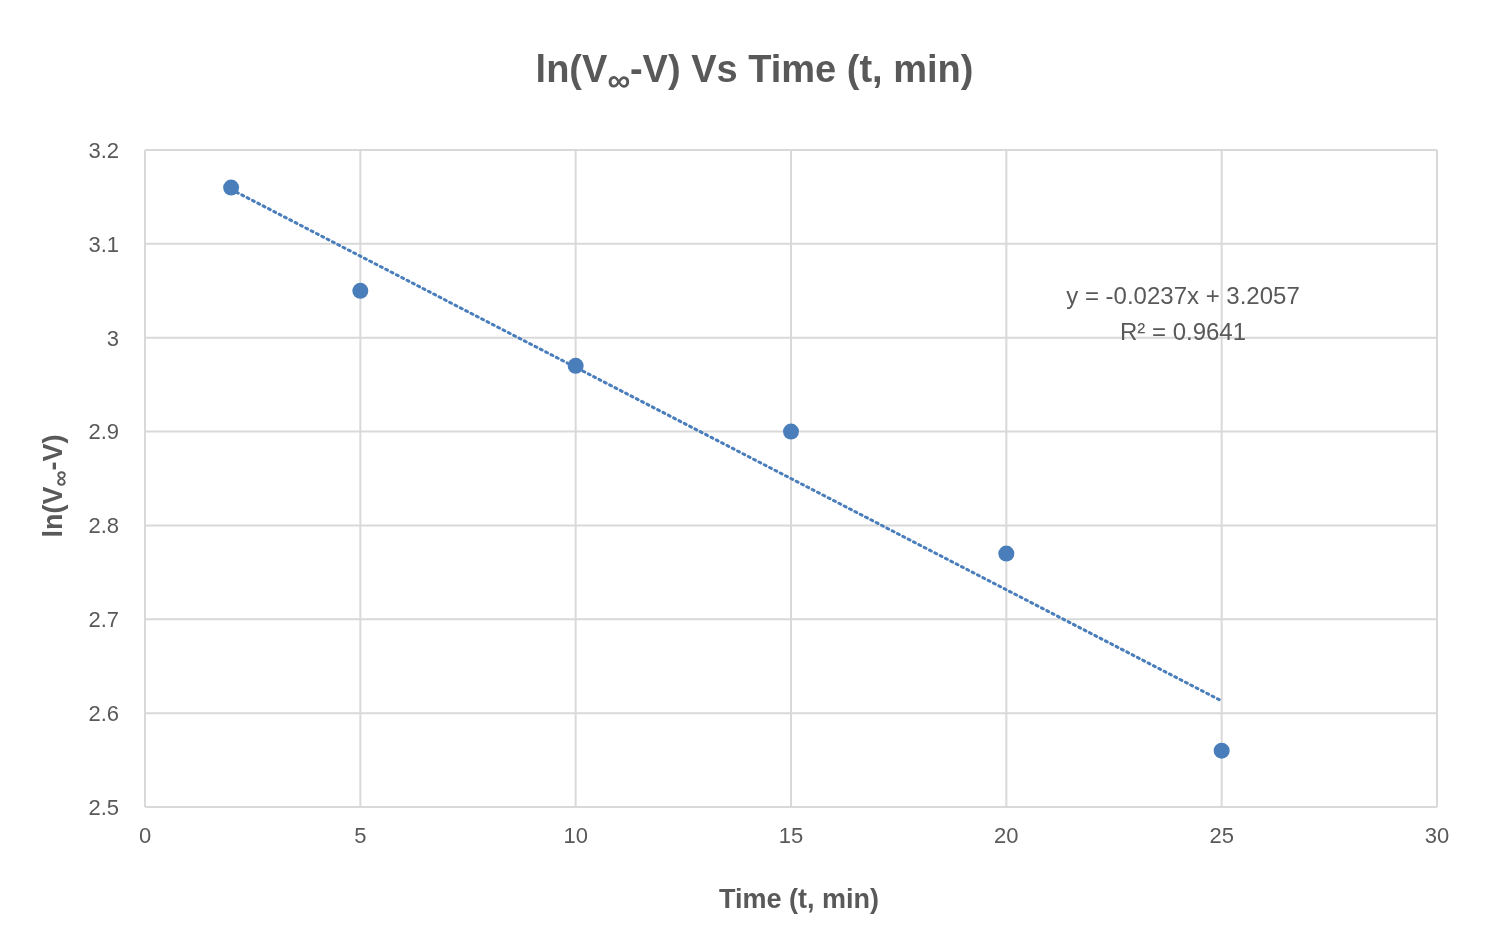  What do you see at coordinates (103, 432) in the screenshot?
I see `y-tick-label: 2.9` at bounding box center [103, 432].